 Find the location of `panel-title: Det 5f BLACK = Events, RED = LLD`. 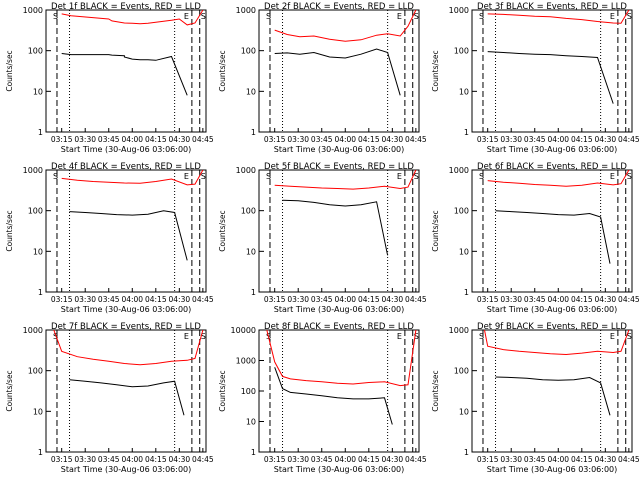

panel-title: Det 5f BLACK = Events, RED = LLD is located at coordinates (339, 167).